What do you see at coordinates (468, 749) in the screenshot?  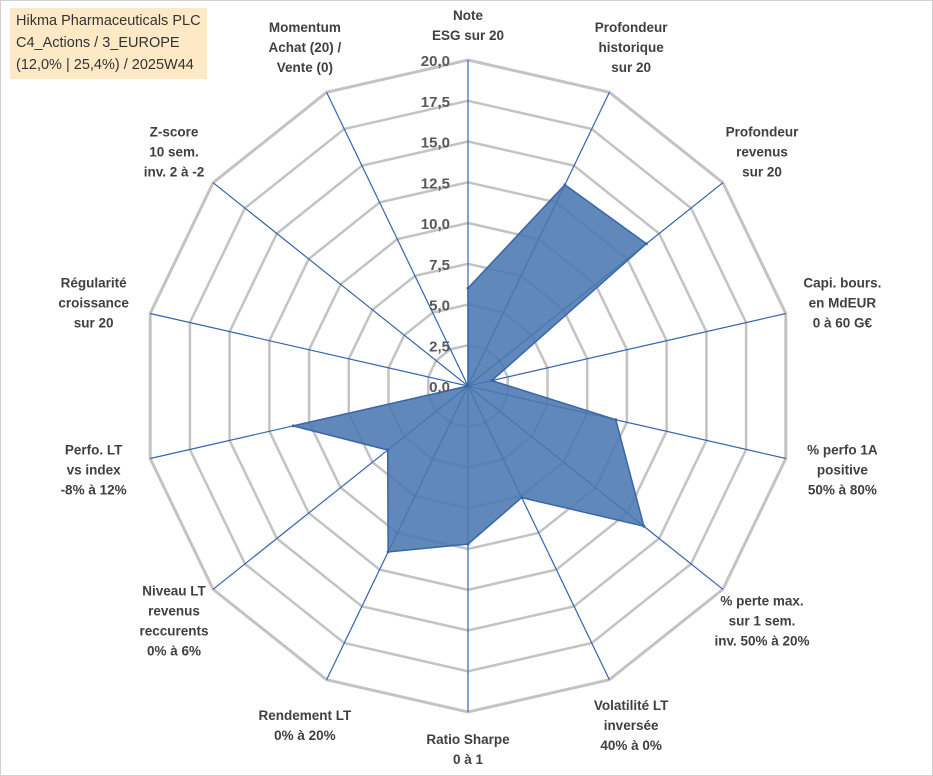 I see `axis-label-7: Ratio Sharpe 0 à 1` at bounding box center [468, 749].